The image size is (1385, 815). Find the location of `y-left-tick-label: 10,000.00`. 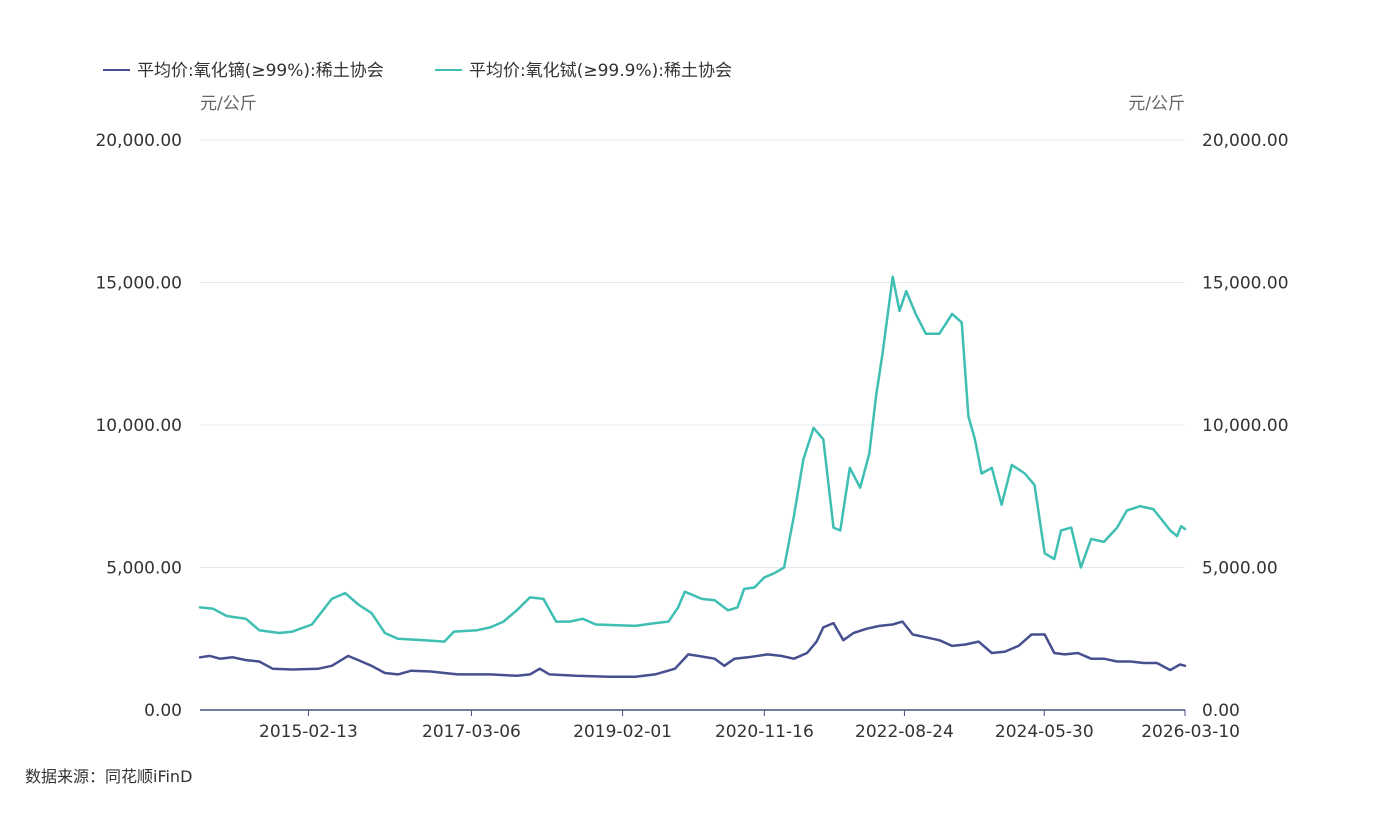

y-left-tick-label: 10,000.00 is located at coordinates (138, 426).